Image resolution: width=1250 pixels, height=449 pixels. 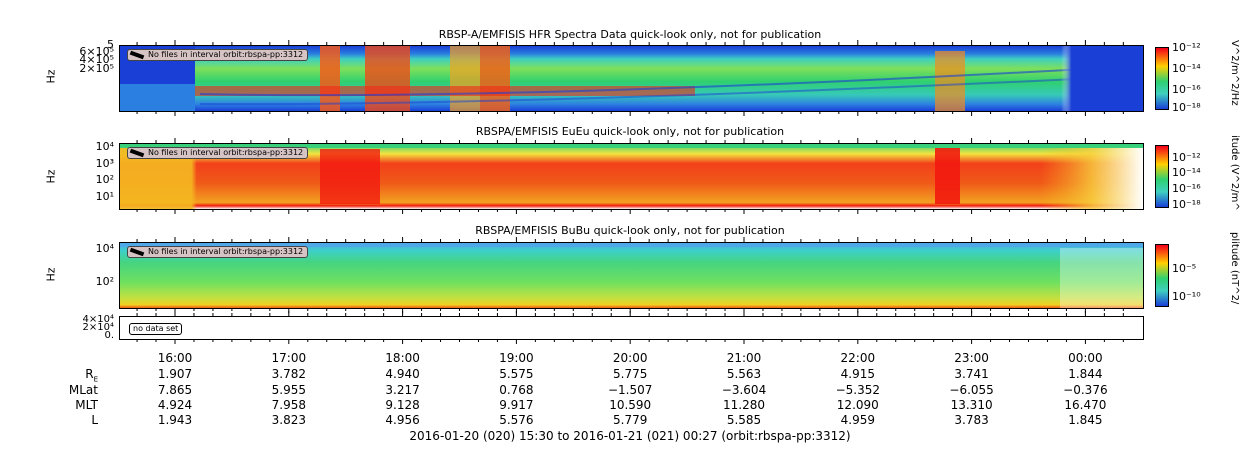 I want to click on panel3-cbtick: 10⁻⁵, so click(x=1184, y=268).